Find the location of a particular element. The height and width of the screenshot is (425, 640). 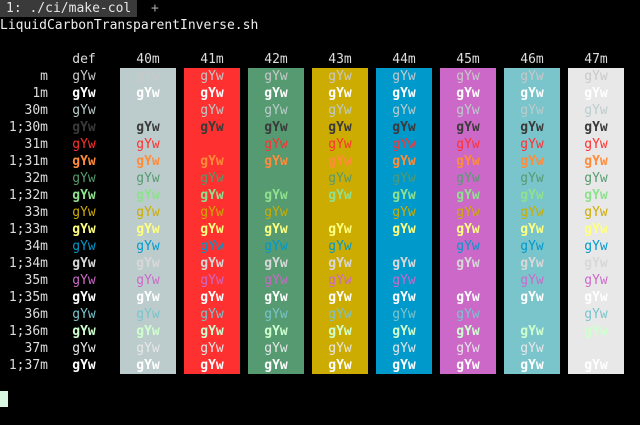

row-label: 1;33m is located at coordinates (28, 229).